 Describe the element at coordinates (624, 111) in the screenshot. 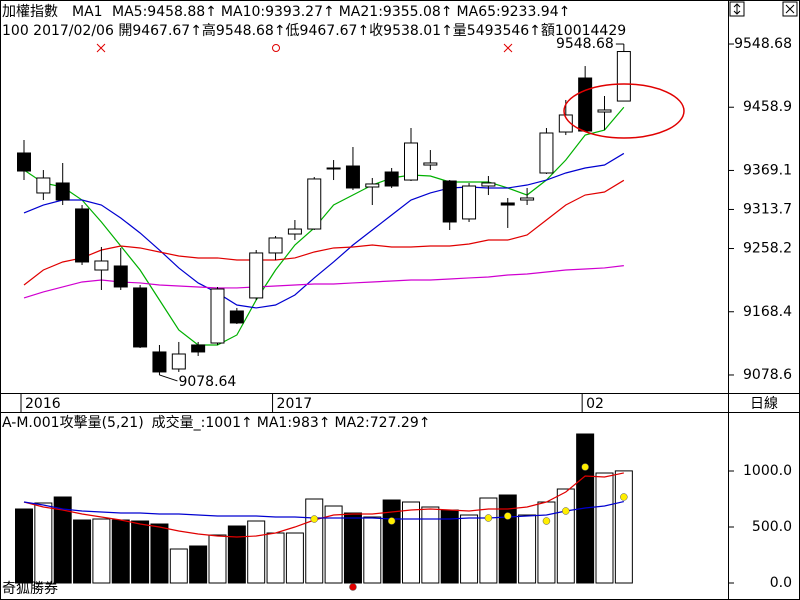

I see `highlight-ellipse` at that location.